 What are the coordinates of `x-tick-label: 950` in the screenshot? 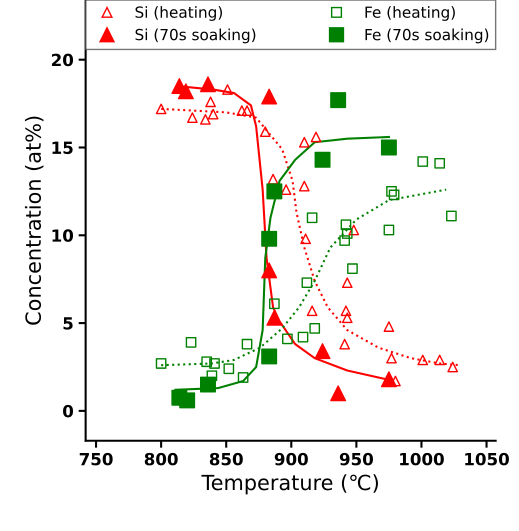 It's located at (356, 459).